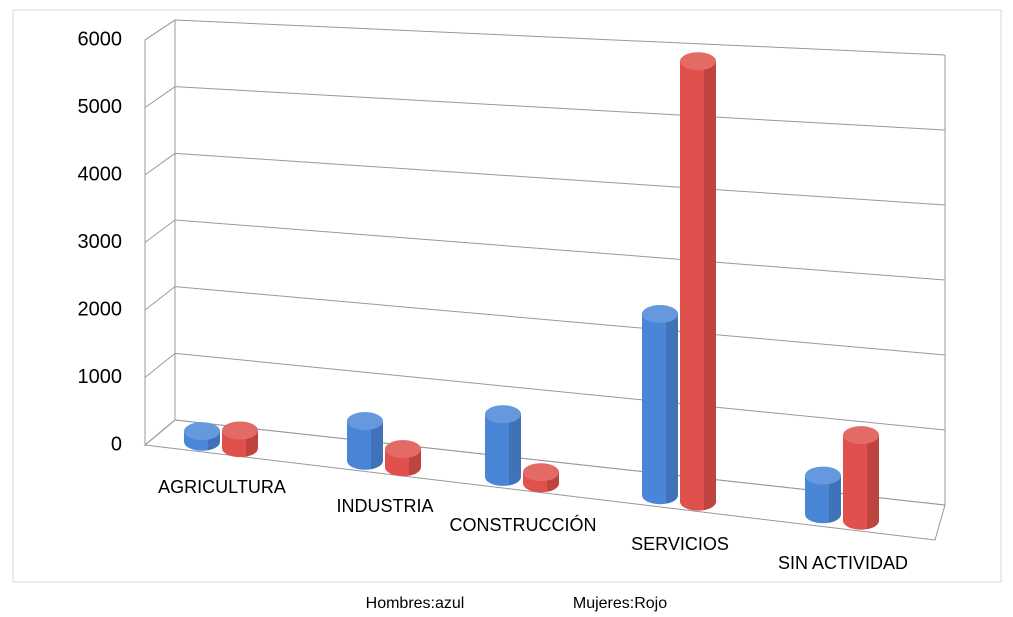  I want to click on legend-label: Hombres:azul, so click(415, 603).